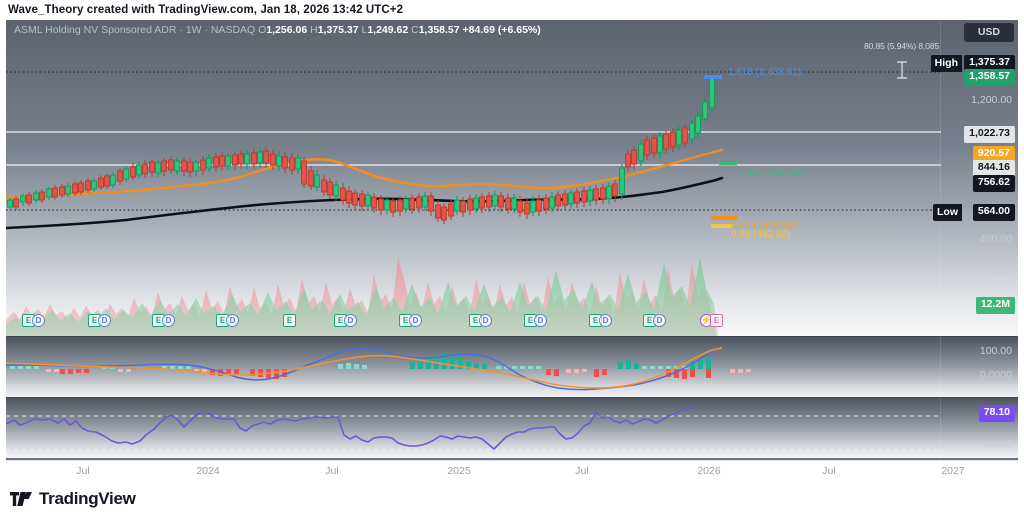 This screenshot has height=523, width=1024. Describe the element at coordinates (946, 63) in the screenshot. I see `period-high-badge: High` at that location.